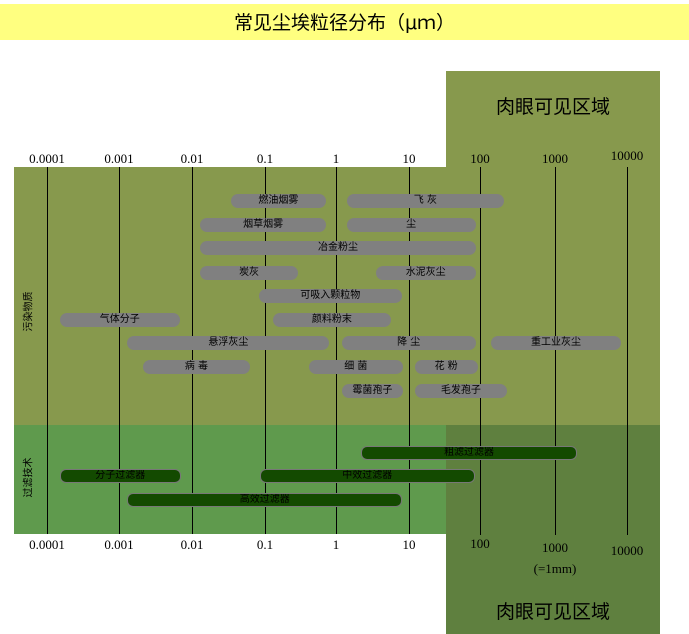 This screenshot has height=634, width=689. I want to click on tick-label-bottom: 0.0001, so click(47, 544).